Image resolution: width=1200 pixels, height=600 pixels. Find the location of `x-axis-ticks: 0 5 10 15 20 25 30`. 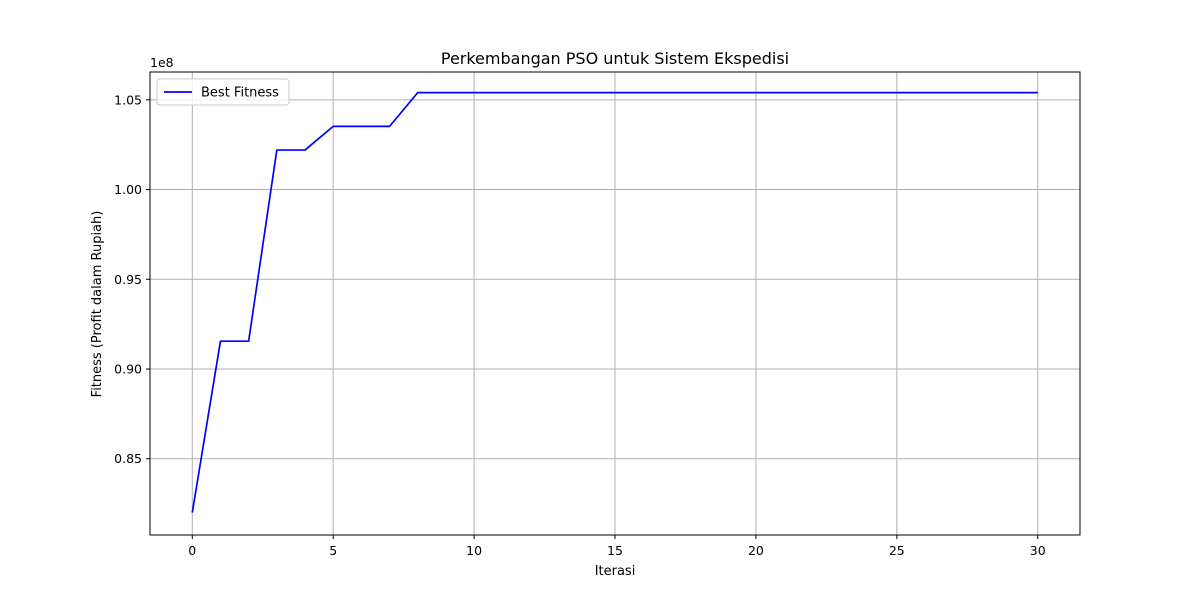

x-axis-ticks: 0 5 10 15 20 25 30 is located at coordinates (617, 546).